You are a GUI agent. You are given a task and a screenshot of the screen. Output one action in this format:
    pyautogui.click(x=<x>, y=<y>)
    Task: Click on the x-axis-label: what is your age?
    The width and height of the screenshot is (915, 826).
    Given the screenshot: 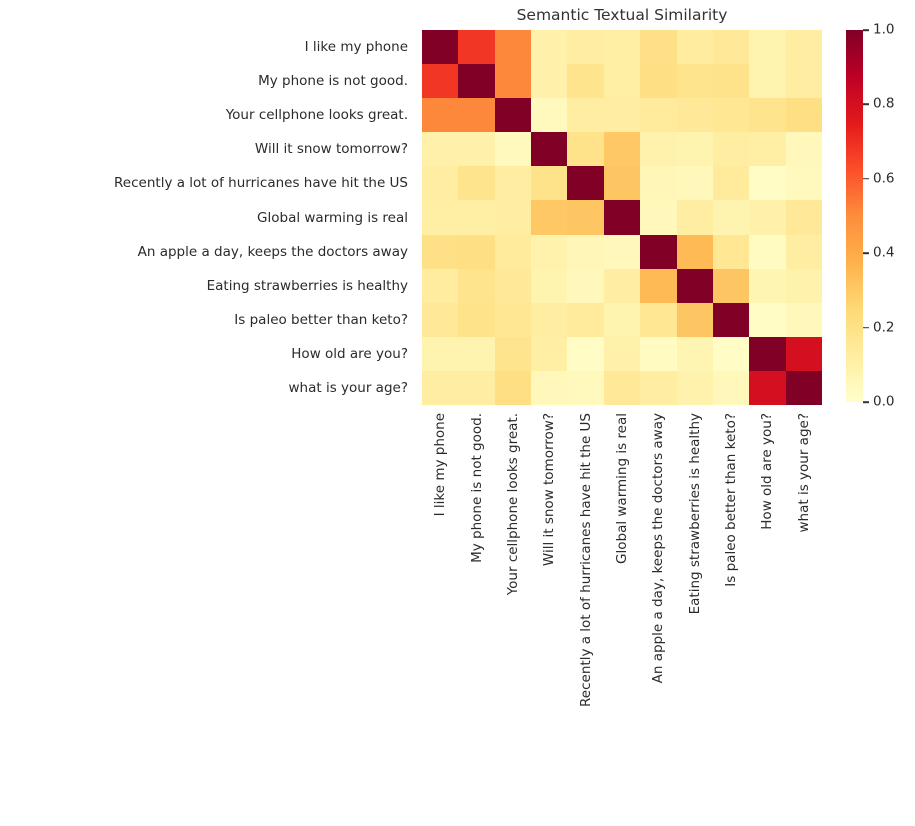 What is the action you would take?
    pyautogui.click(x=803, y=473)
    